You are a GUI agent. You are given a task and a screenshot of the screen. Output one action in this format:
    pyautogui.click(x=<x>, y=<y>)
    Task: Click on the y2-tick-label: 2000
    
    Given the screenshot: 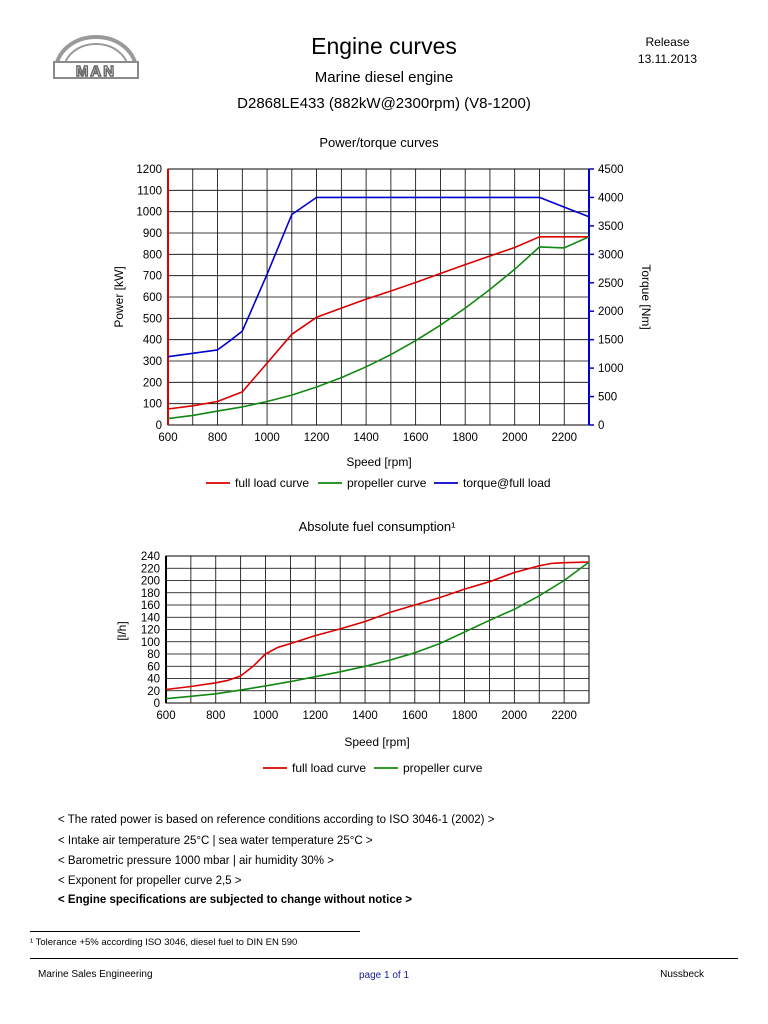 What is the action you would take?
    pyautogui.click(x=611, y=312)
    